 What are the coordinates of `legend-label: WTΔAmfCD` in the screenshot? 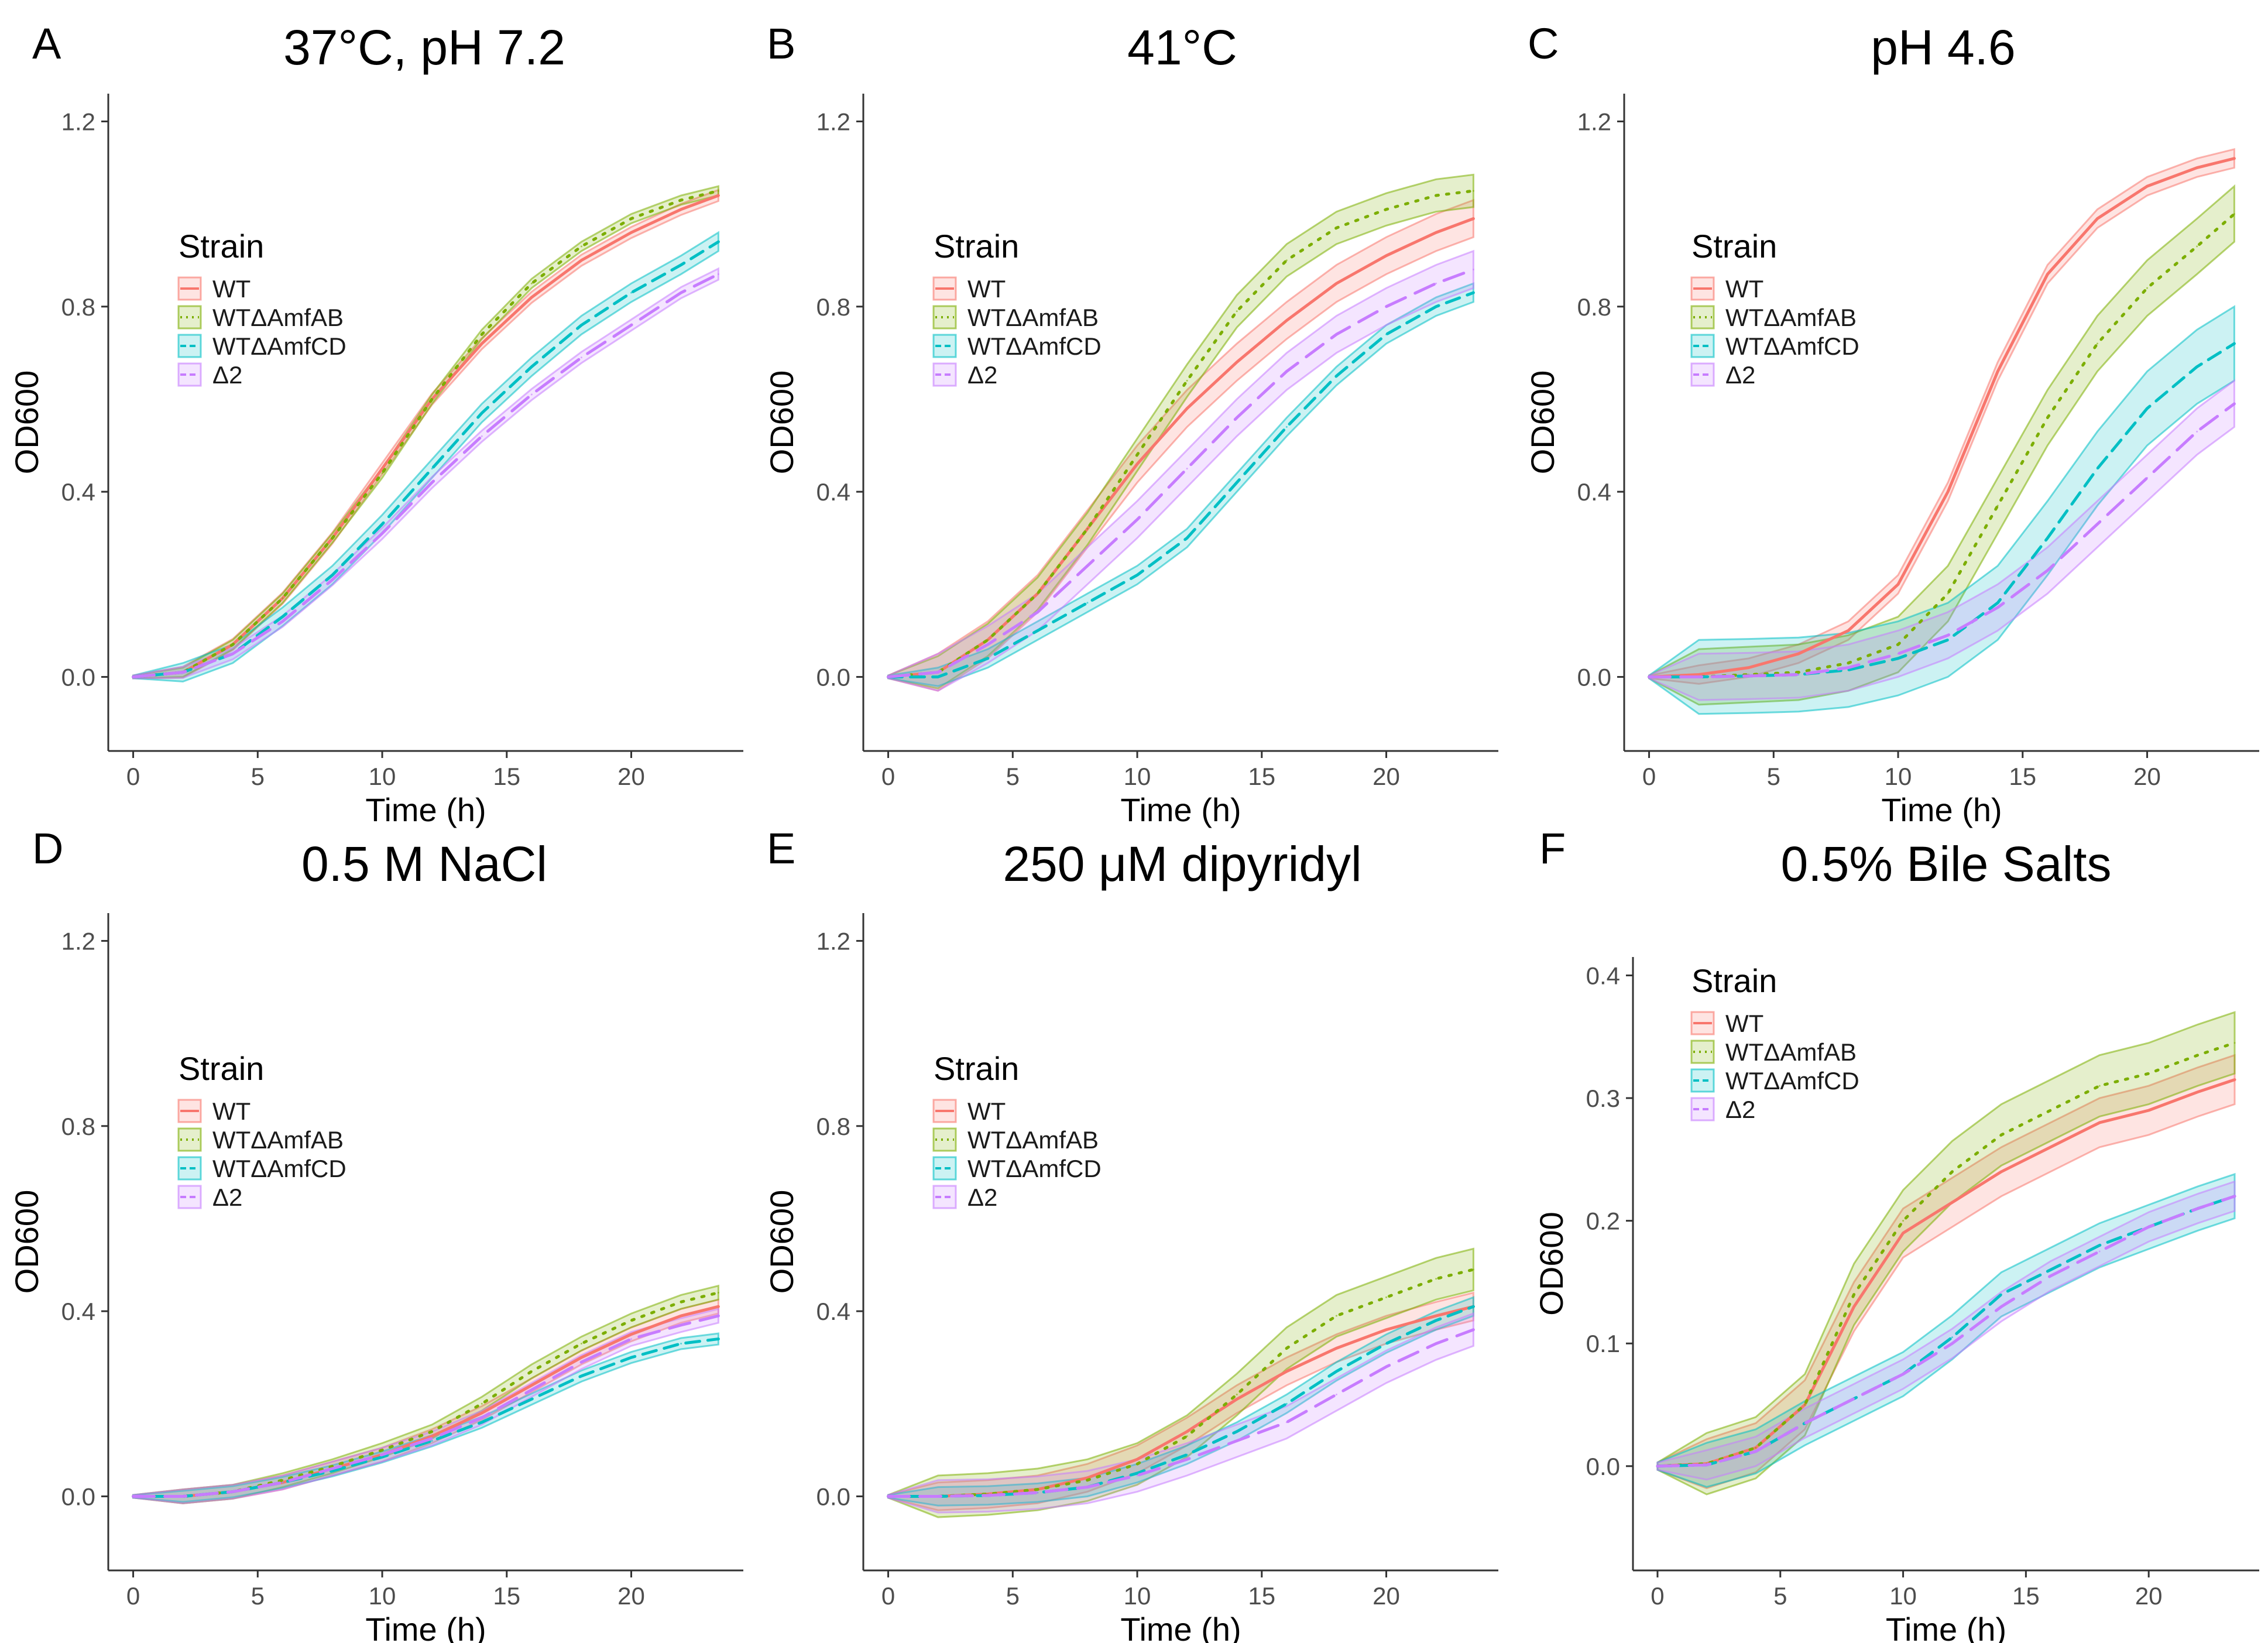 It's located at (1792, 1081).